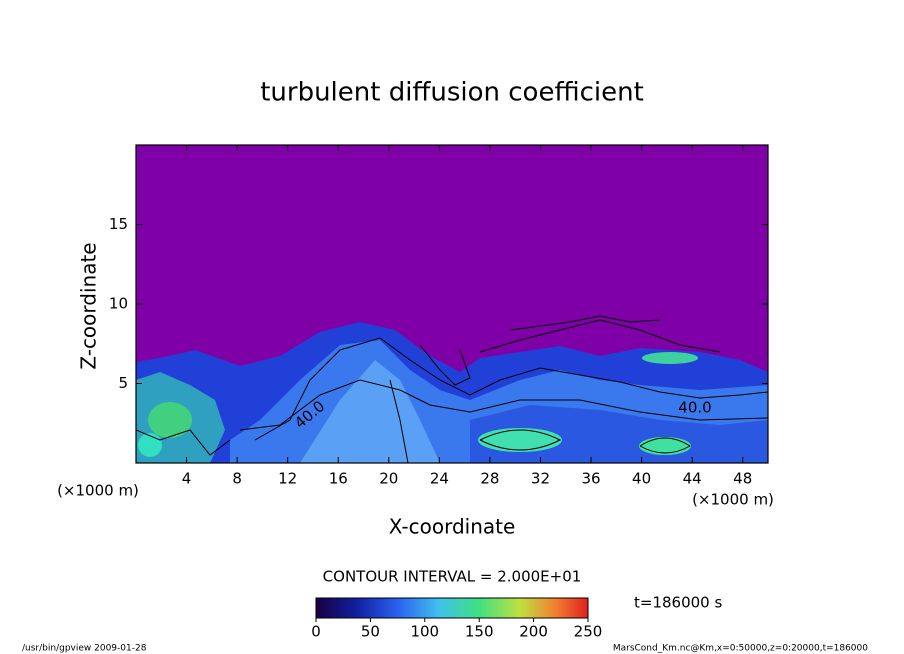  Describe the element at coordinates (452, 608) in the screenshot. I see `colorbar` at that location.